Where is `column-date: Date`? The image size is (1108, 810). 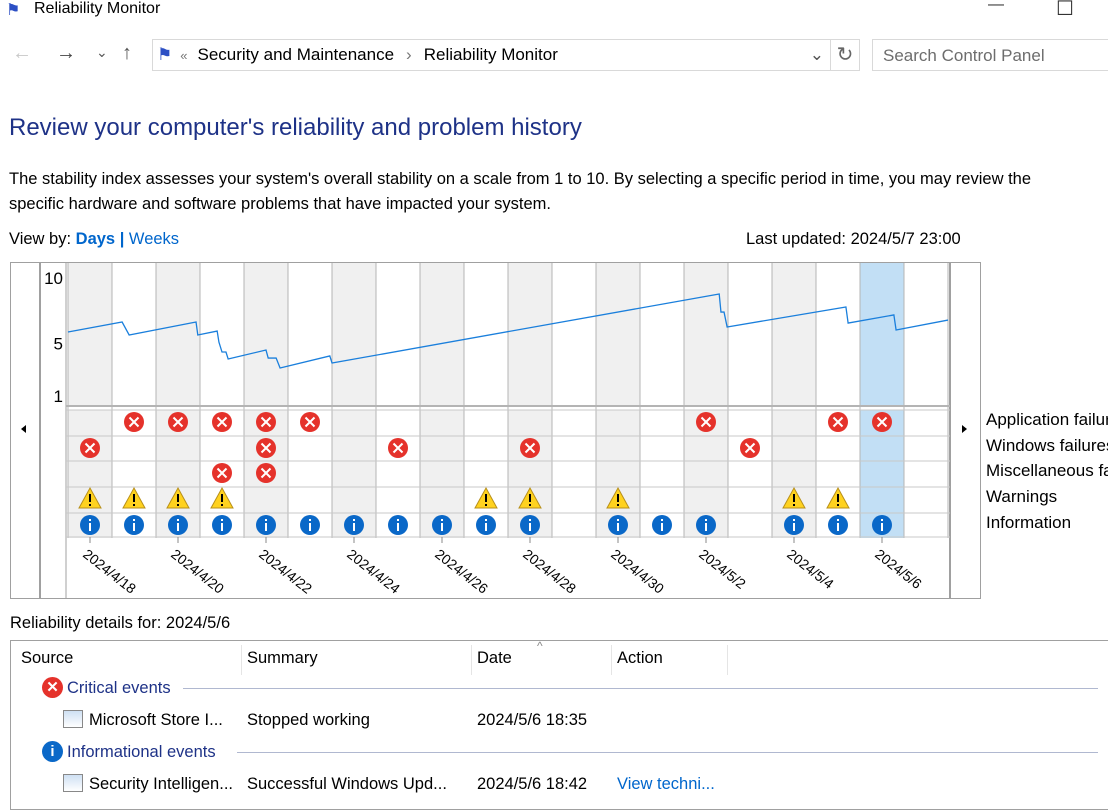
column-date: Date is located at coordinates (494, 658).